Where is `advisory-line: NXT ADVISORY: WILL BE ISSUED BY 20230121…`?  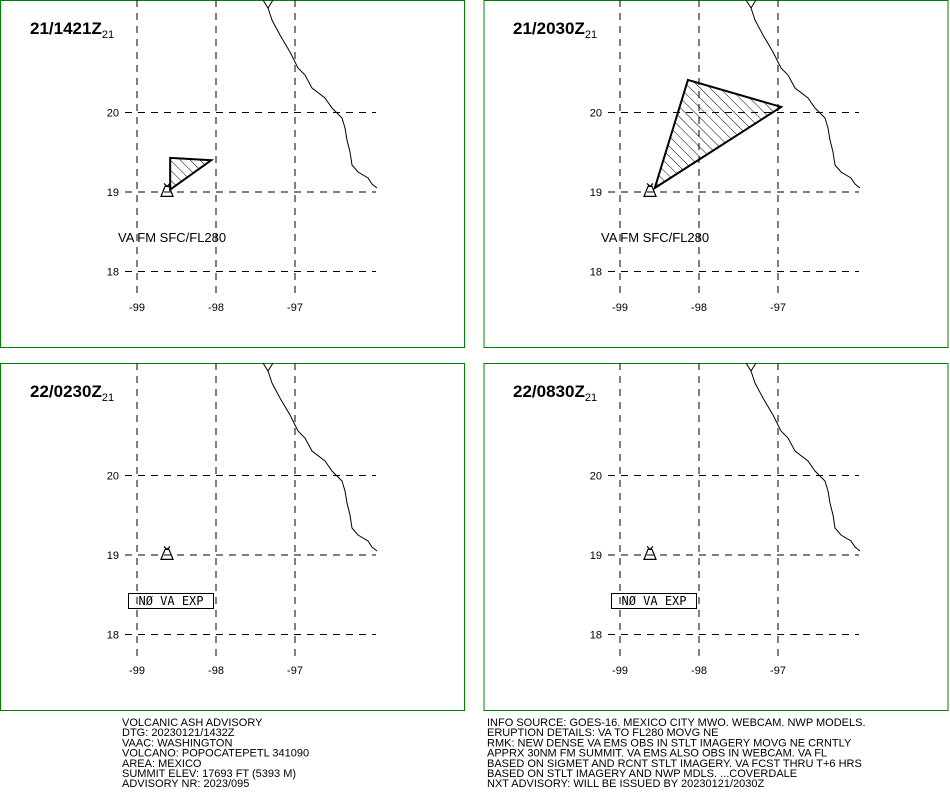 advisory-line: NXT ADVISORY: WILL BE ISSUED BY 20230121… is located at coordinates (625, 784).